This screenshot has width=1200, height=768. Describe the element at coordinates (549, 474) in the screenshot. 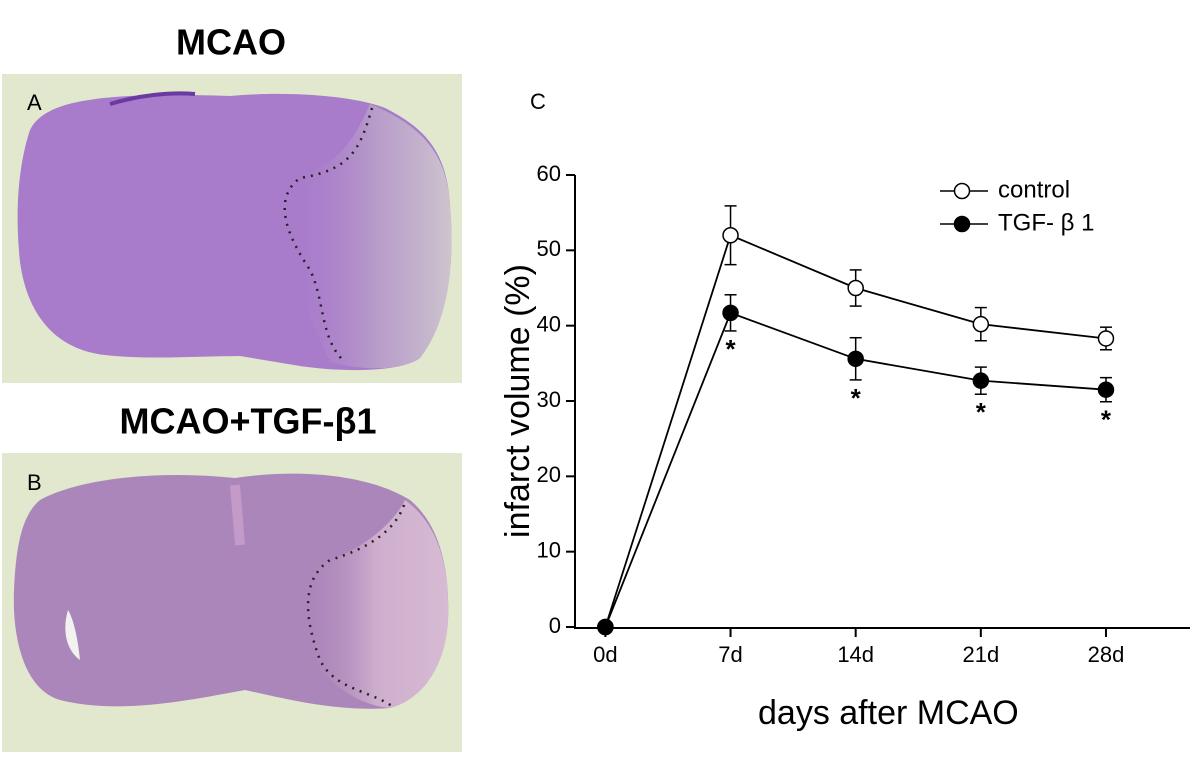

I see `y-tick-label: 20` at that location.